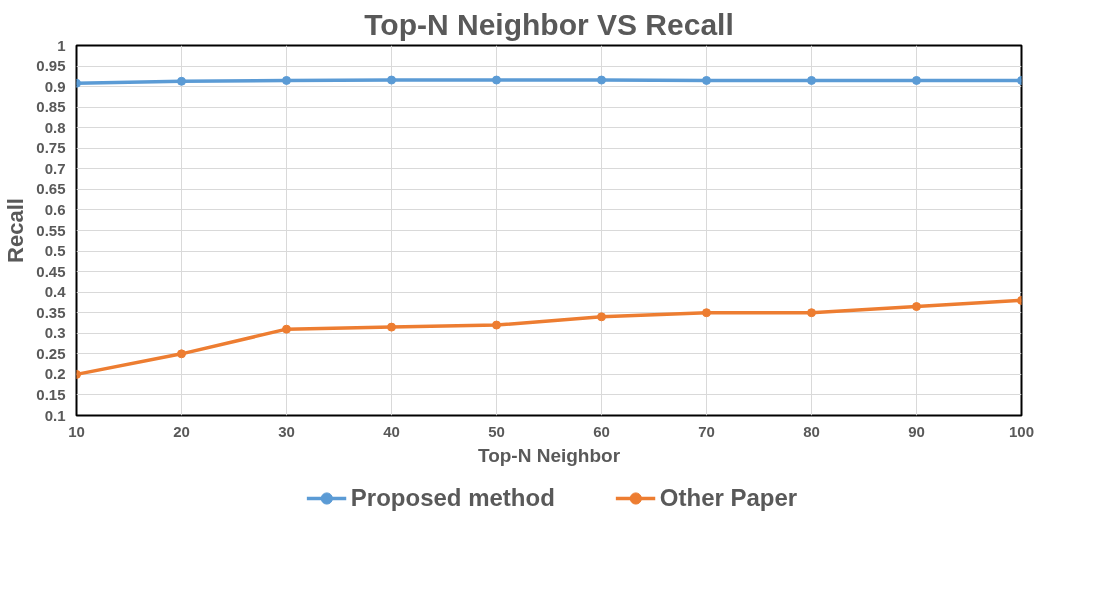 This screenshot has width=1100, height=614. Describe the element at coordinates (55, 86) in the screenshot. I see `y-tick-label: 0.9` at that location.